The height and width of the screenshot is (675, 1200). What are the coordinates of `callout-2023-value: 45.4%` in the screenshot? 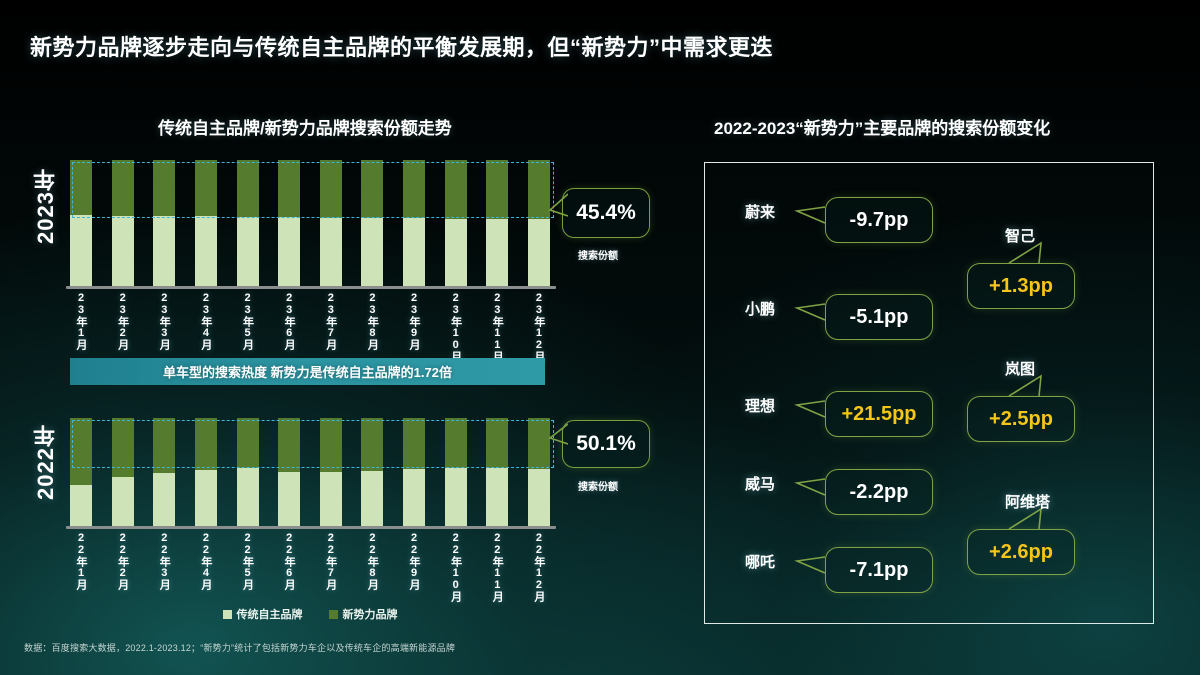 It's located at (606, 212).